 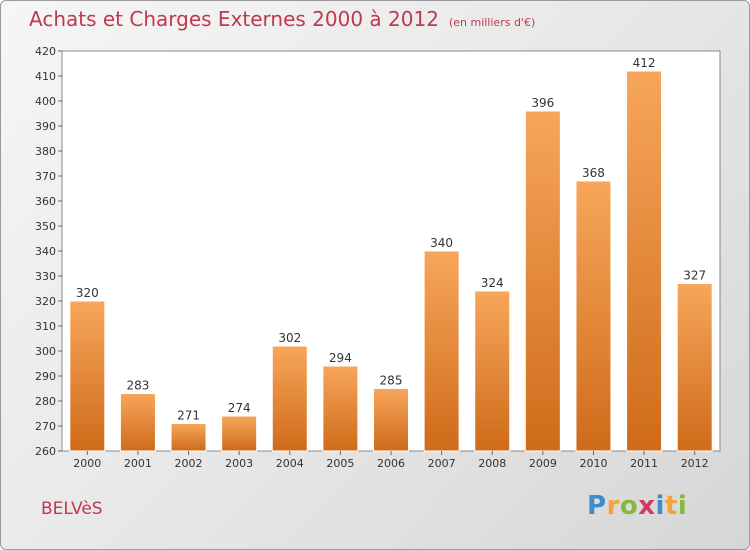 What do you see at coordinates (492, 463) in the screenshot?
I see `x-tick-label-2008: 2008` at bounding box center [492, 463].